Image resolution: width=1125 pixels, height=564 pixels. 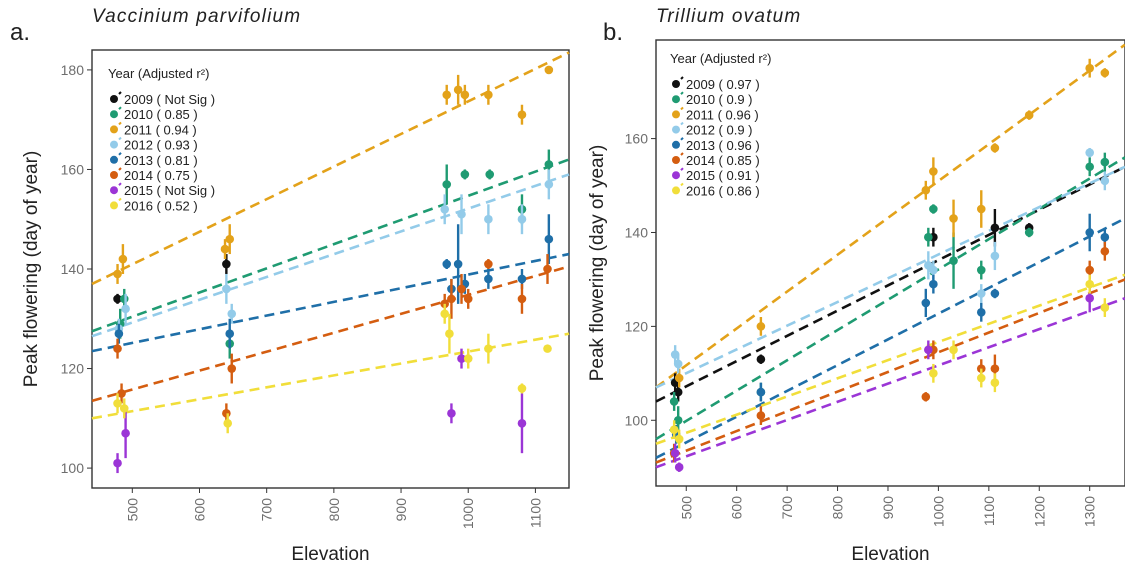 What do you see at coordinates (1039, 511) in the screenshot?
I see `x-tick-label: 1200` at bounding box center [1039, 511].